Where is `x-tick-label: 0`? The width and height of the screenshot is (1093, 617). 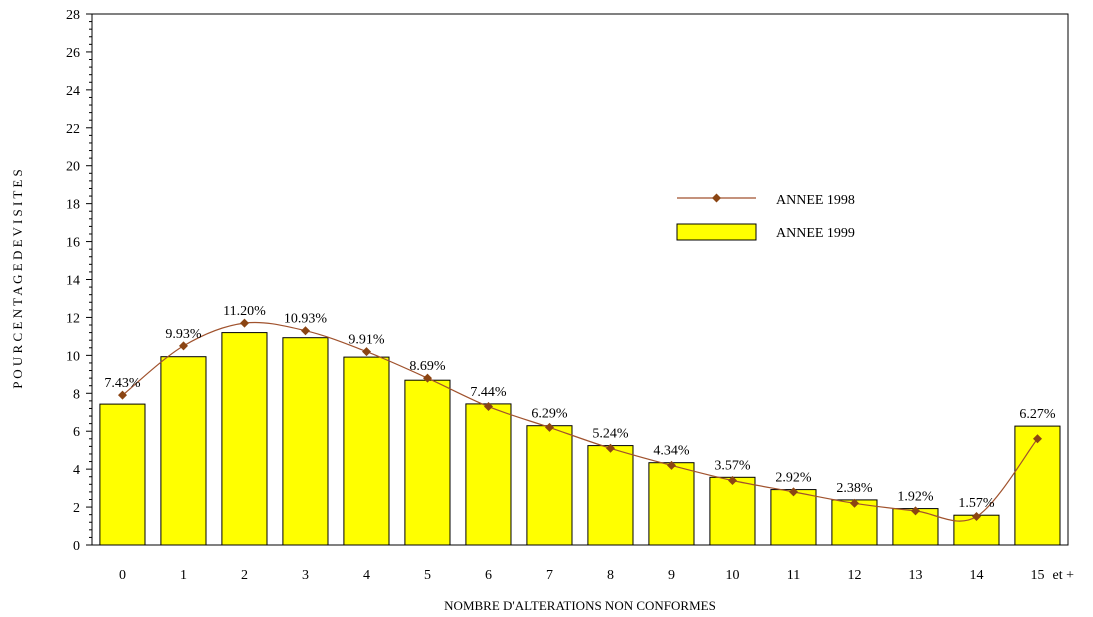
x-tick-label: 0 is located at coordinates (122, 575).